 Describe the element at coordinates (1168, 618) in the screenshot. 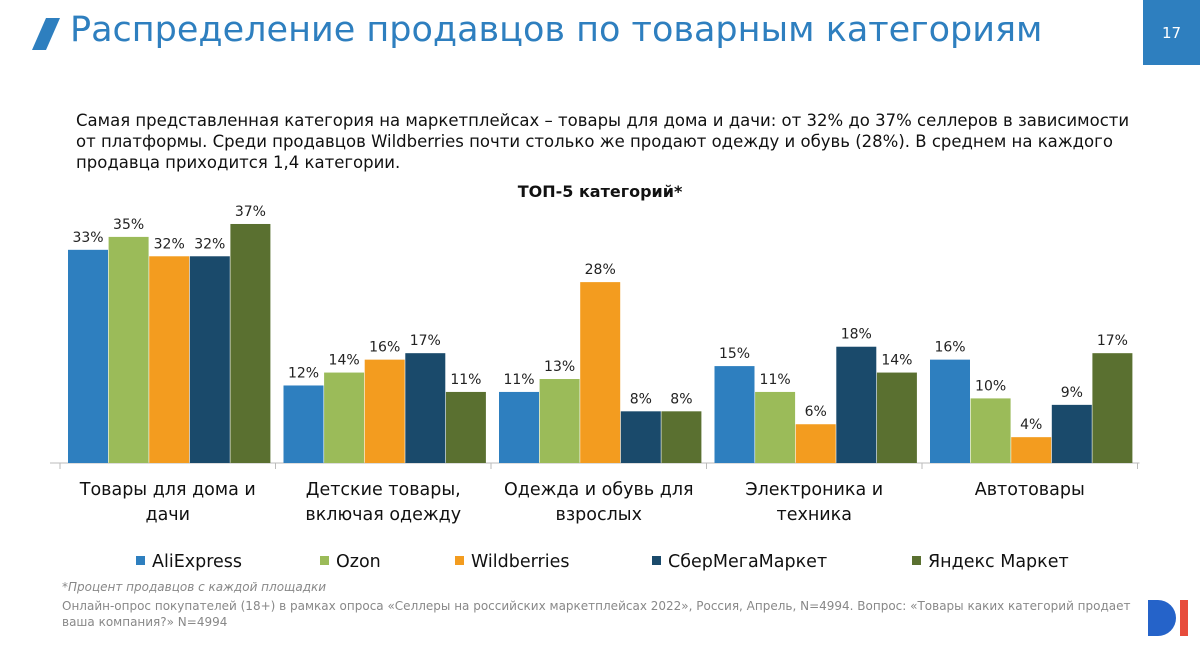

I see `logo` at that location.